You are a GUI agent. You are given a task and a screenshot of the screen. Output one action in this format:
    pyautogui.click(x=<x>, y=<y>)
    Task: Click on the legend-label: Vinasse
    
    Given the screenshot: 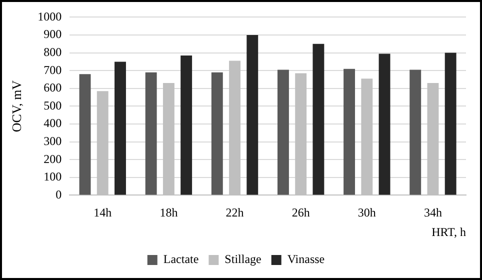 What is the action you would take?
    pyautogui.click(x=306, y=259)
    